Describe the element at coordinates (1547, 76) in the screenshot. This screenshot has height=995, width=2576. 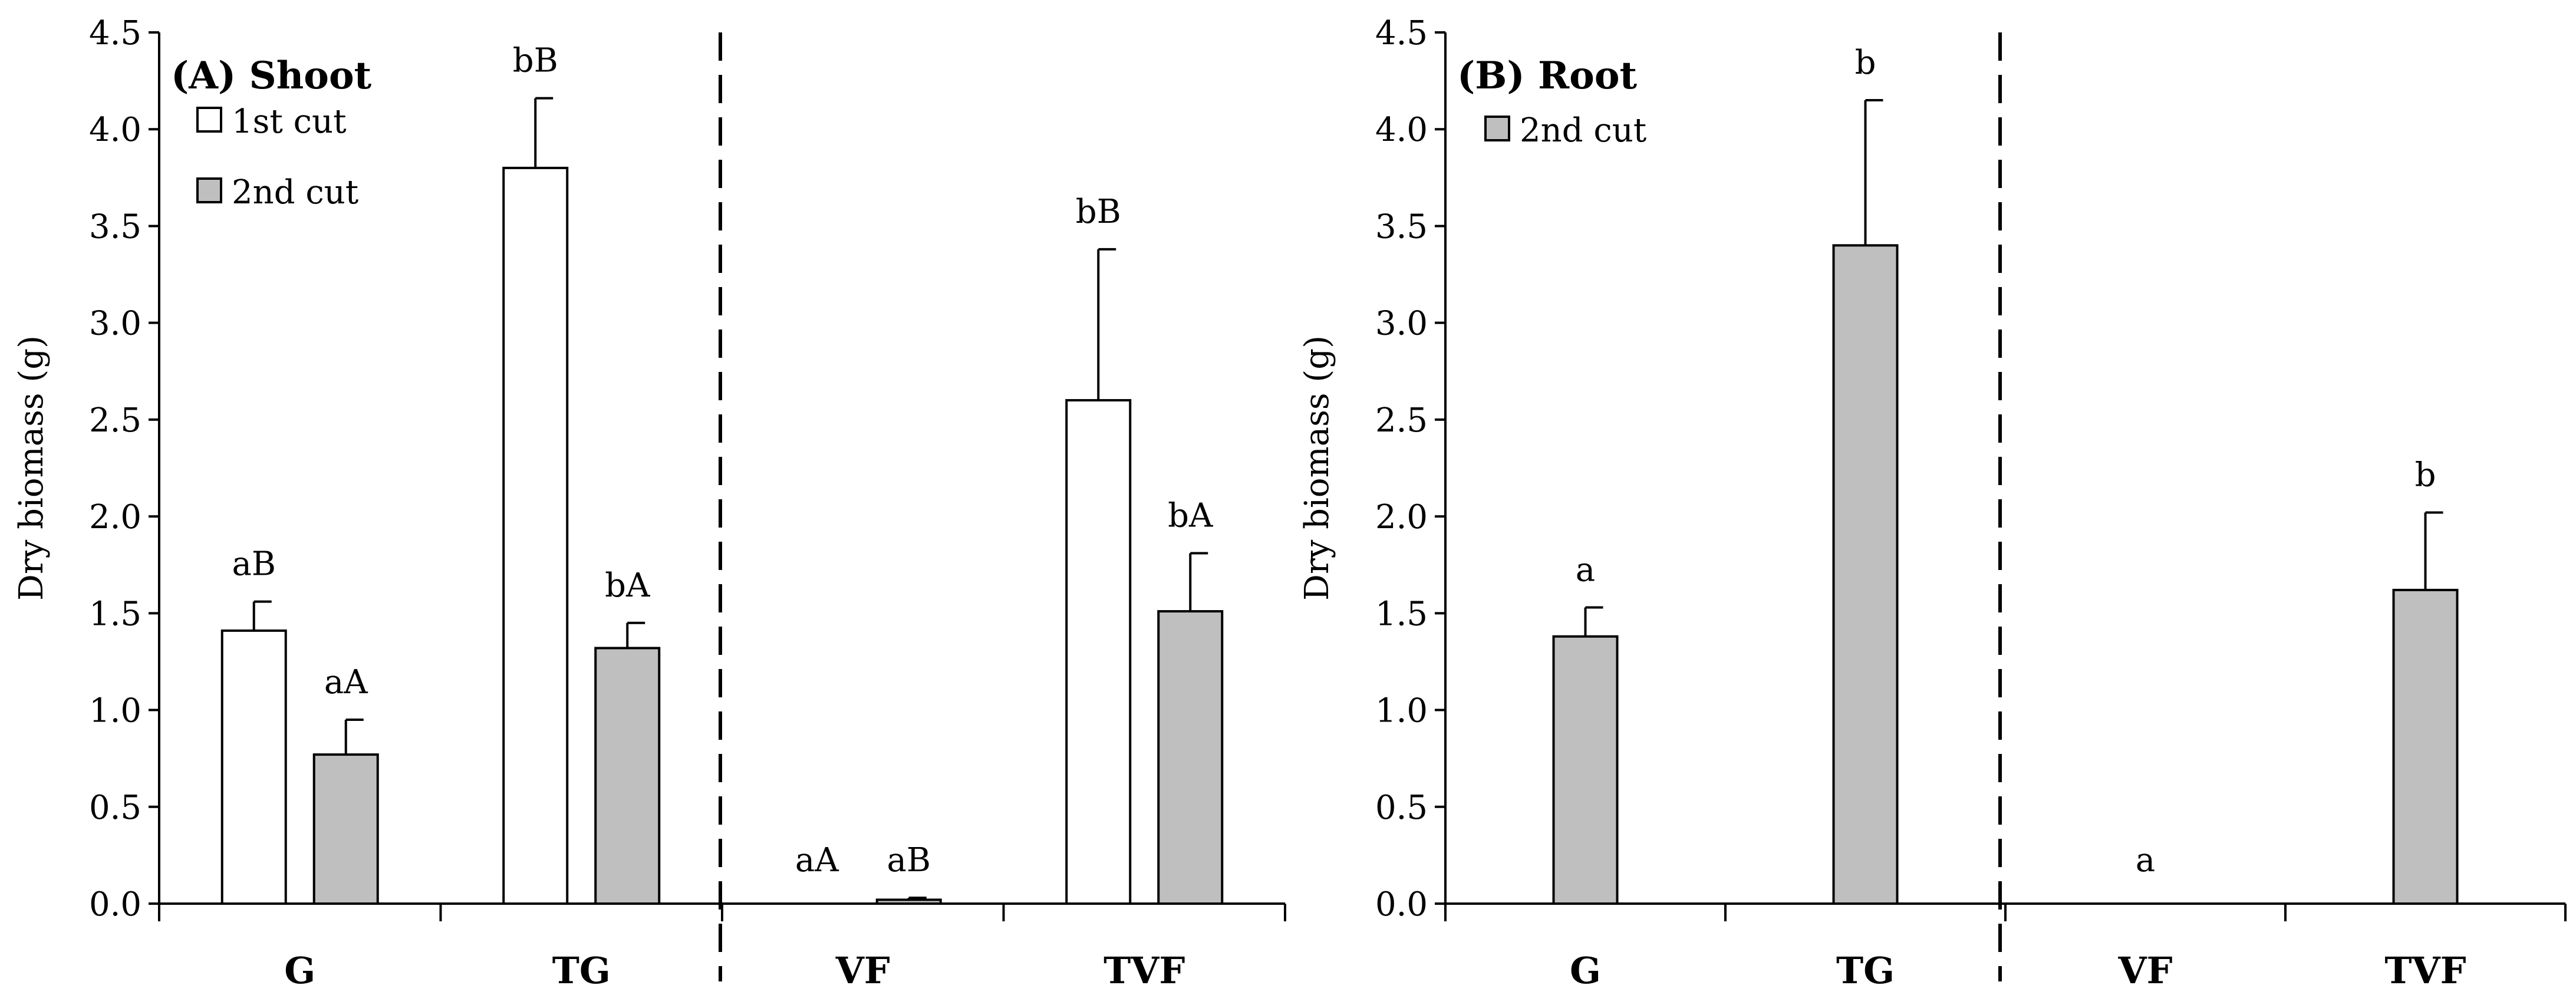
I see `panel-title: (B) Root` at that location.